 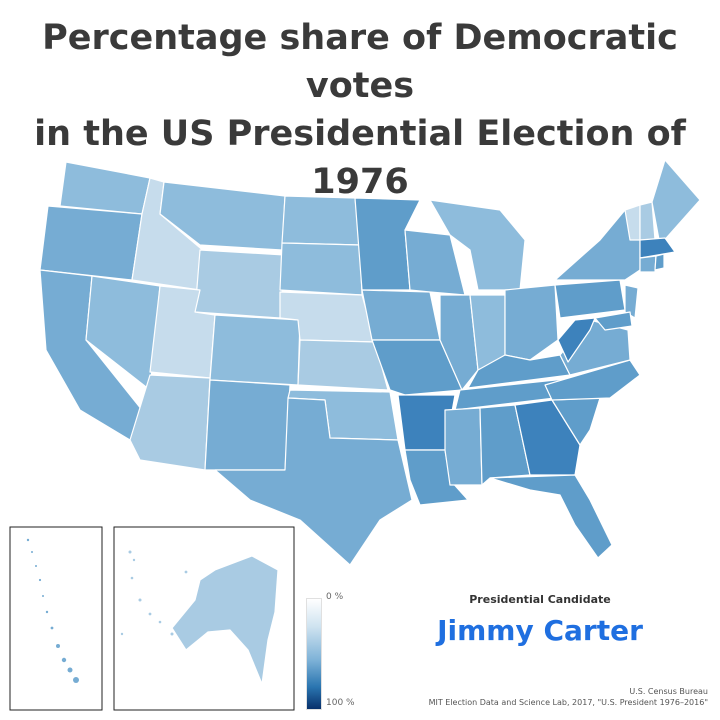 I want to click on state-new-mexico, so click(x=247, y=425).